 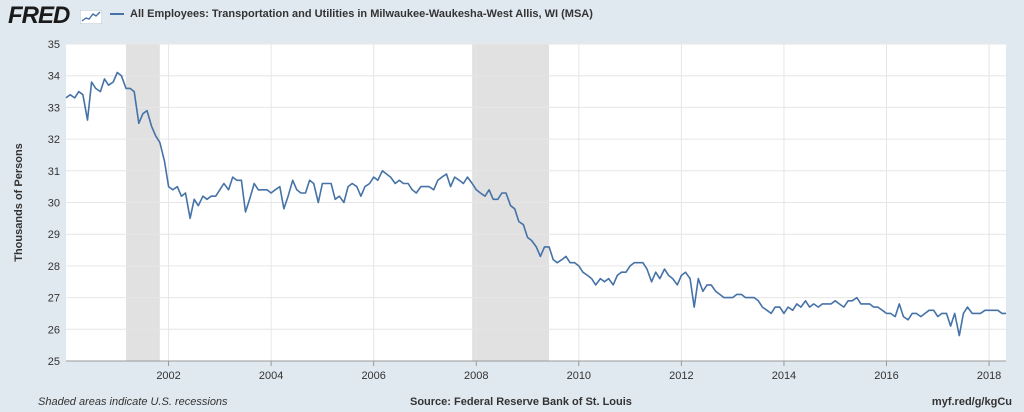 What do you see at coordinates (54, 330) in the screenshot?
I see `y-tick-label: 26` at bounding box center [54, 330].